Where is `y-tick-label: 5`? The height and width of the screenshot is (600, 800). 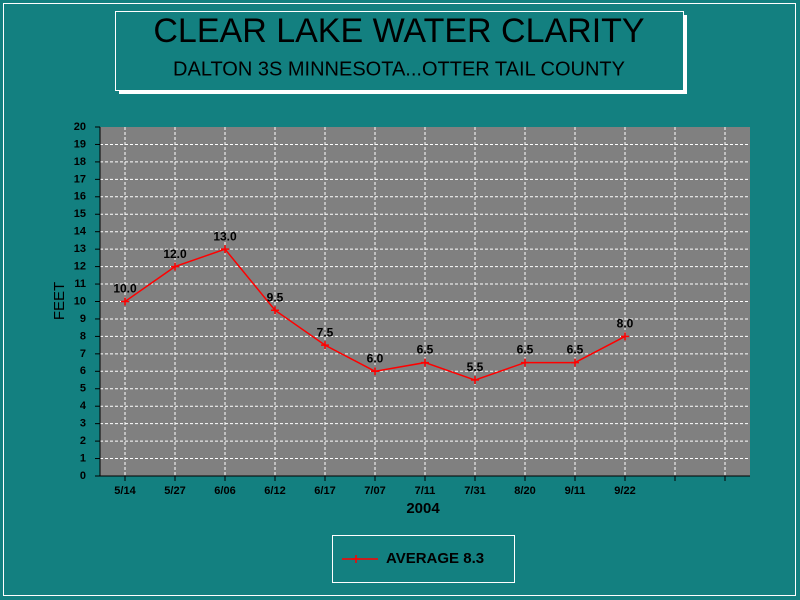 y-tick-label: 5 is located at coordinates (83, 389).